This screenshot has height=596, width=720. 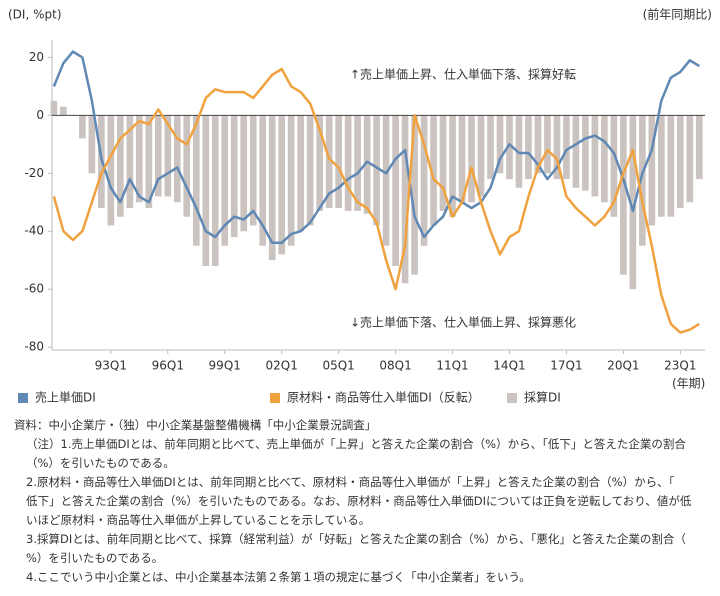 What do you see at coordinates (168, 366) in the screenshot?
I see `x-tick-label: 96Q1` at bounding box center [168, 366].